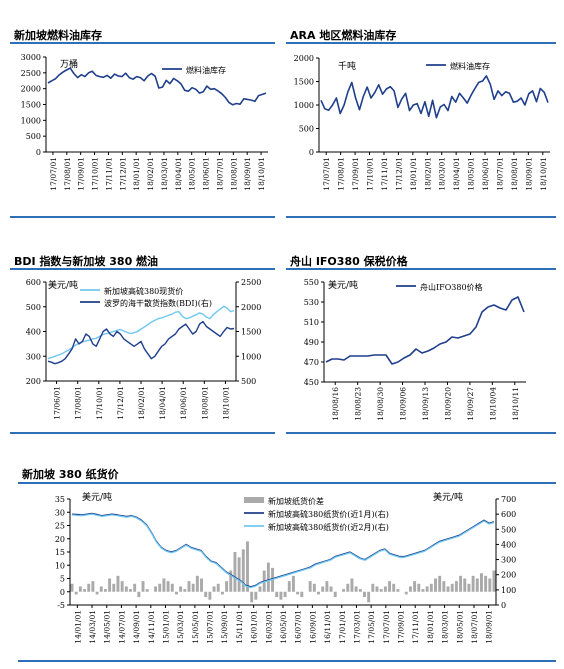  What do you see at coordinates (60, 512) in the screenshot?
I see `y-tick-label: 30` at bounding box center [60, 512].